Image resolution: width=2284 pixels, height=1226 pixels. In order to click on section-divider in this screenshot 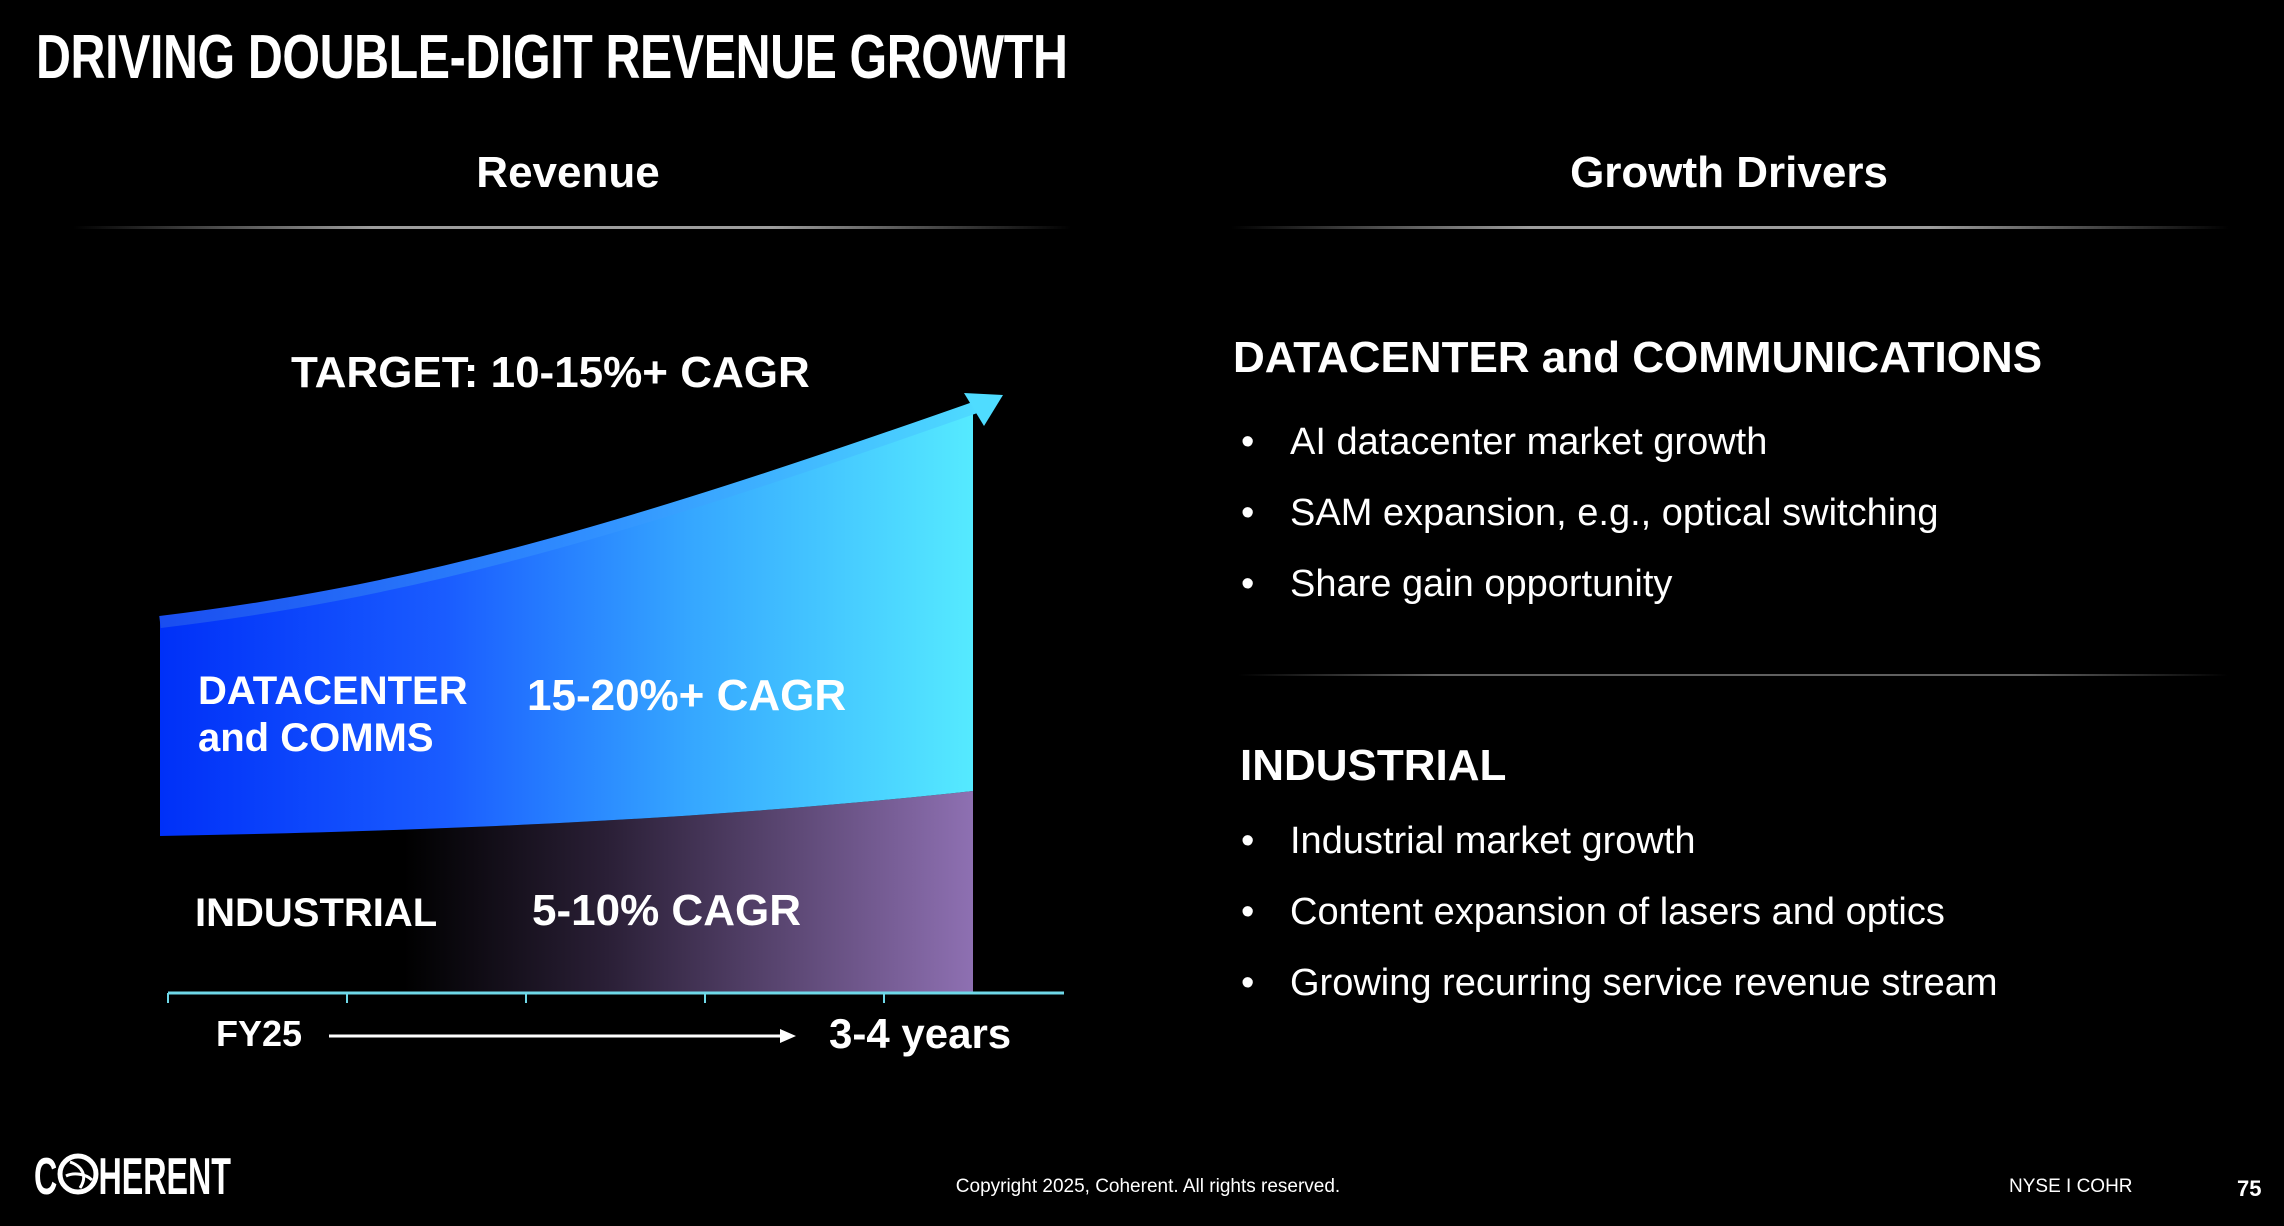, I will do `click(1733, 675)`.